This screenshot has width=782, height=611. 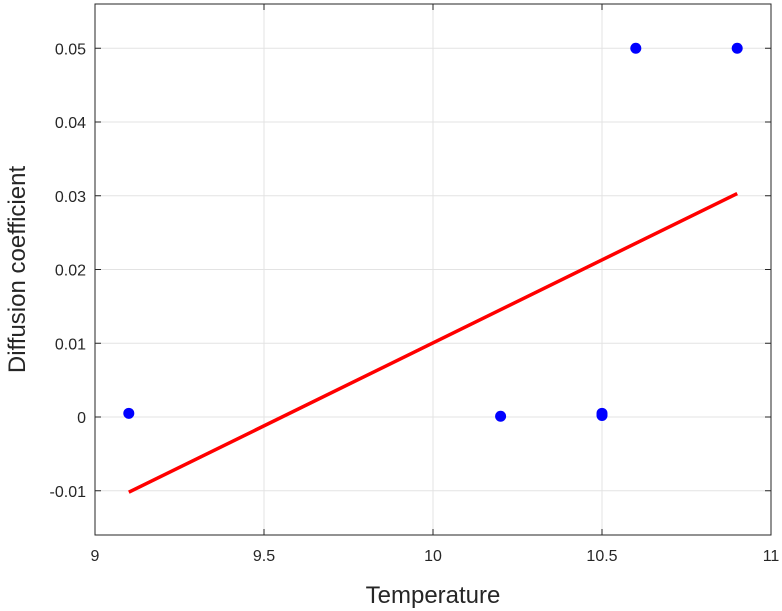 I want to click on y-tick-label: 0.05, so click(x=70, y=49).